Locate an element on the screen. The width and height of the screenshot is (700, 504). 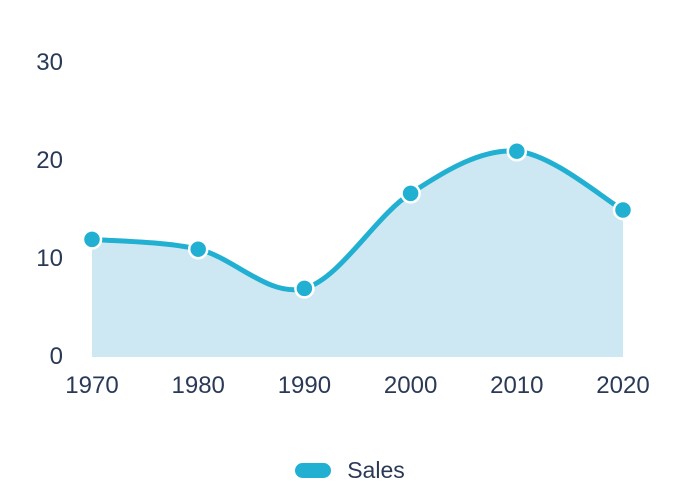
data-point-1970 is located at coordinates (92, 239).